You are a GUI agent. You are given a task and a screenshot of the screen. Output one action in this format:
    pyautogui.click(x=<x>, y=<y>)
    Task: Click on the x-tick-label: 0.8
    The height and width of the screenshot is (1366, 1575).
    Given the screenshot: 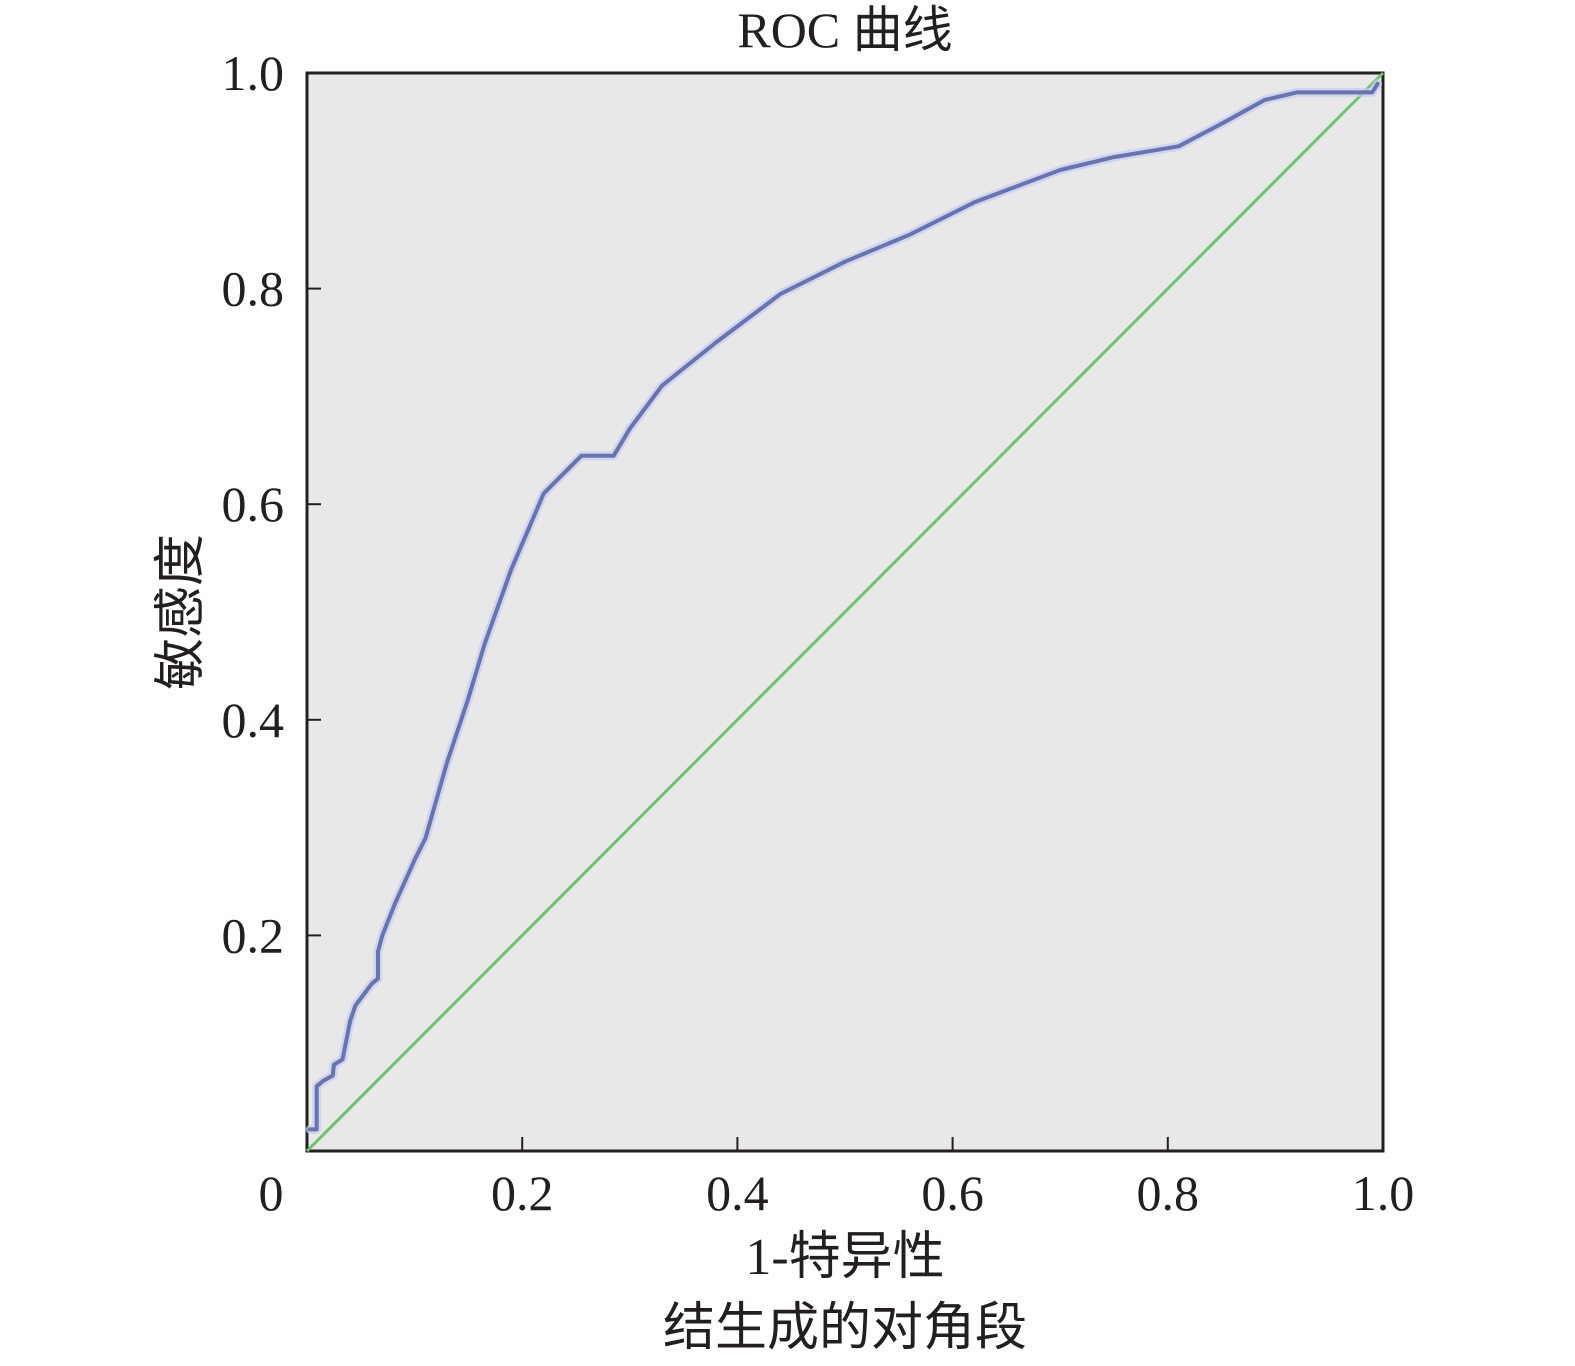 What is the action you would take?
    pyautogui.click(x=1168, y=1193)
    